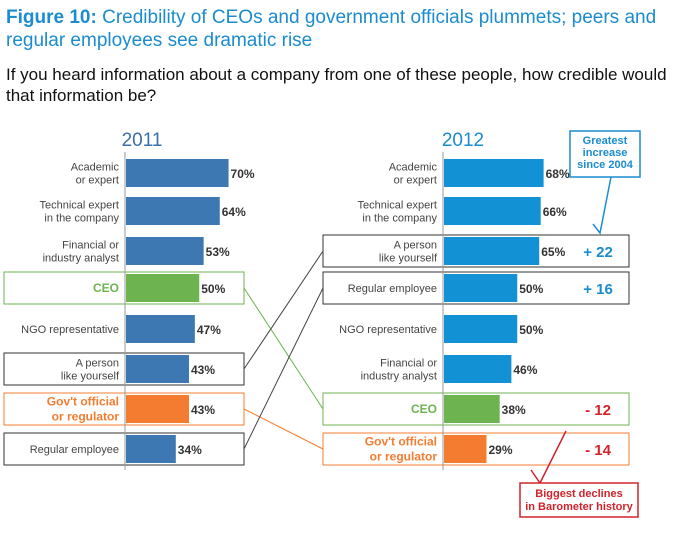  I want to click on greatest-increase-callout-text: increase, so click(605, 153).